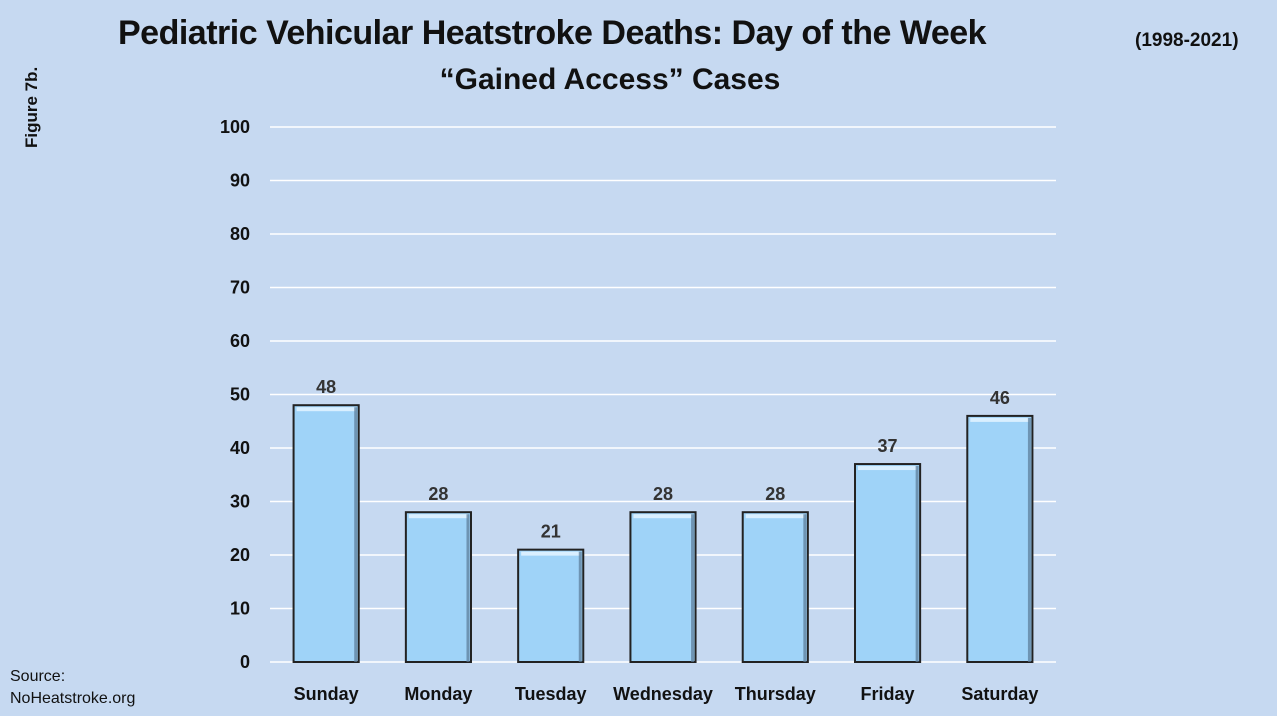 Image resolution: width=1277 pixels, height=716 pixels. What do you see at coordinates (1187, 40) in the screenshot?
I see `chart-year-range: (1998-2021)` at bounding box center [1187, 40].